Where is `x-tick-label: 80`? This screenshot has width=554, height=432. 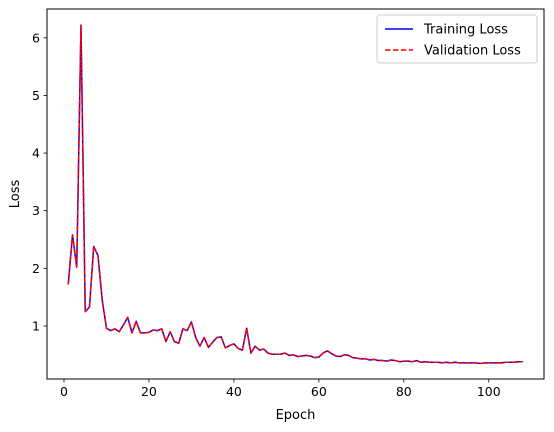 x-tick-label: 80 is located at coordinates (404, 391).